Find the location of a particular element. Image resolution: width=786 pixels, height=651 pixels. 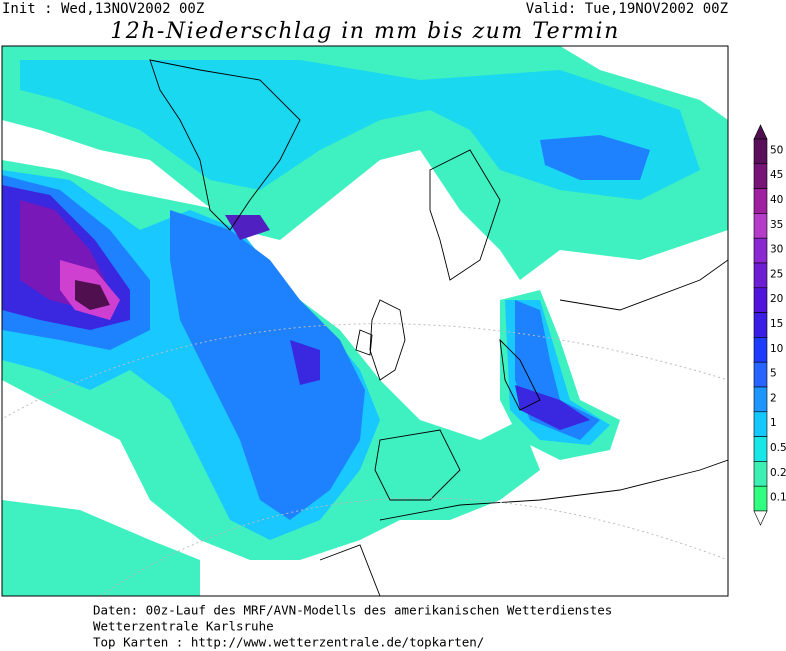

legend: 50 45 40 35 30 25 20 15 10 5 2 1 0.5 0.2 0.1 is located at coordinates (769, 325).